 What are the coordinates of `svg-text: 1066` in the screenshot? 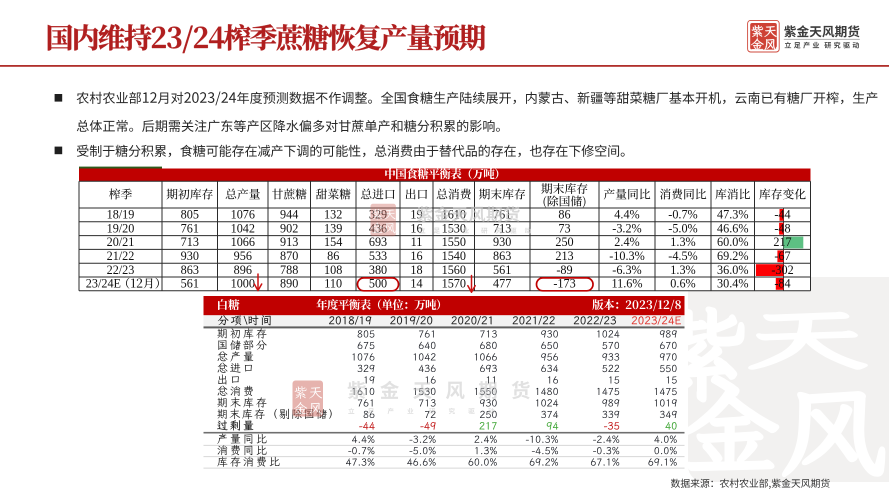 It's located at (243, 242).